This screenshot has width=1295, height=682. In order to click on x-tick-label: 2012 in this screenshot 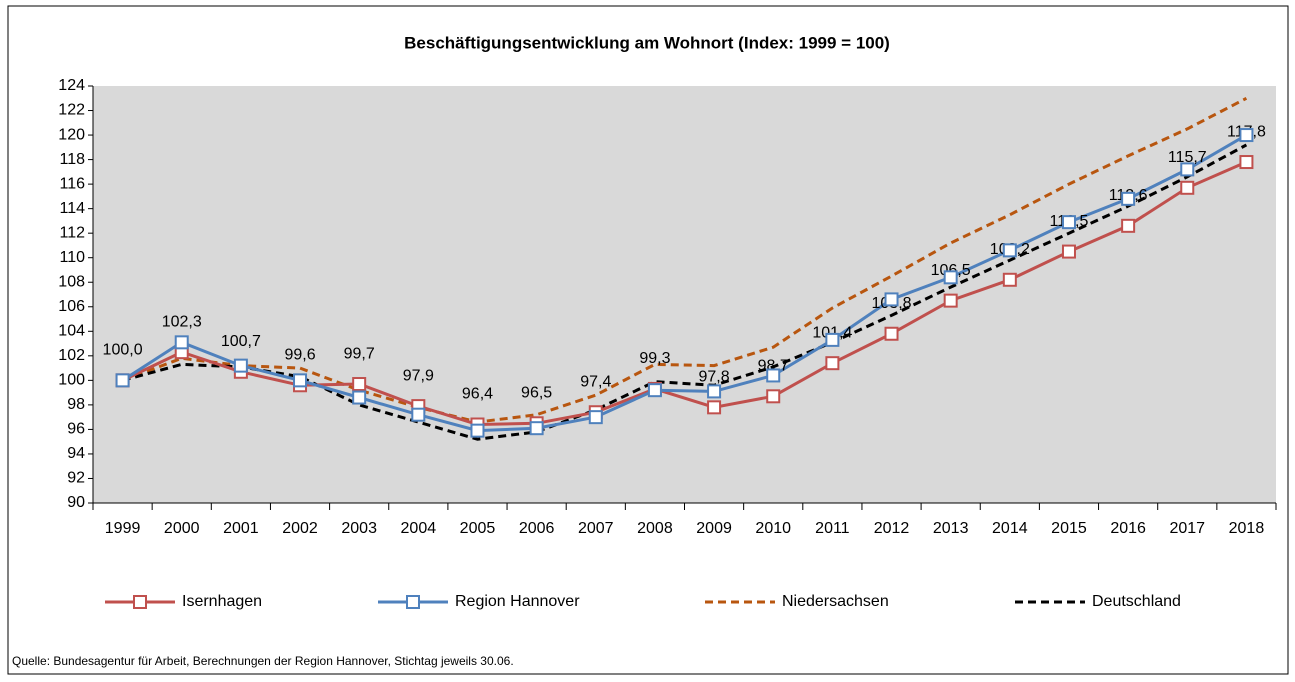, I will do `click(892, 528)`.